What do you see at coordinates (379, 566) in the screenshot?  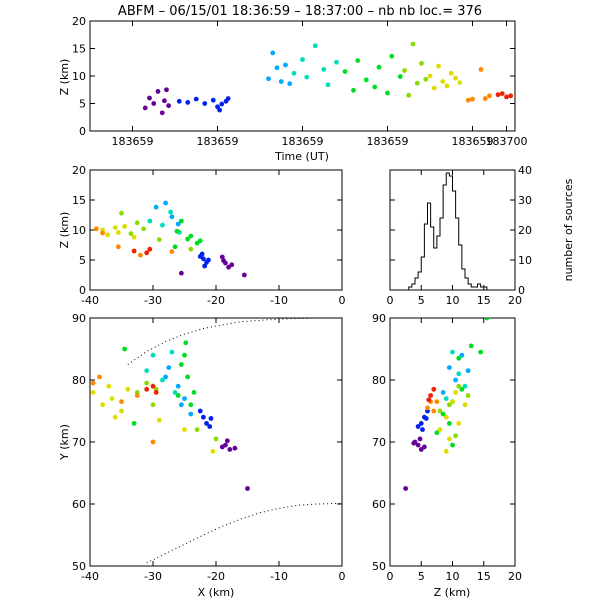 I see `y-tick-label: 50` at bounding box center [379, 566].